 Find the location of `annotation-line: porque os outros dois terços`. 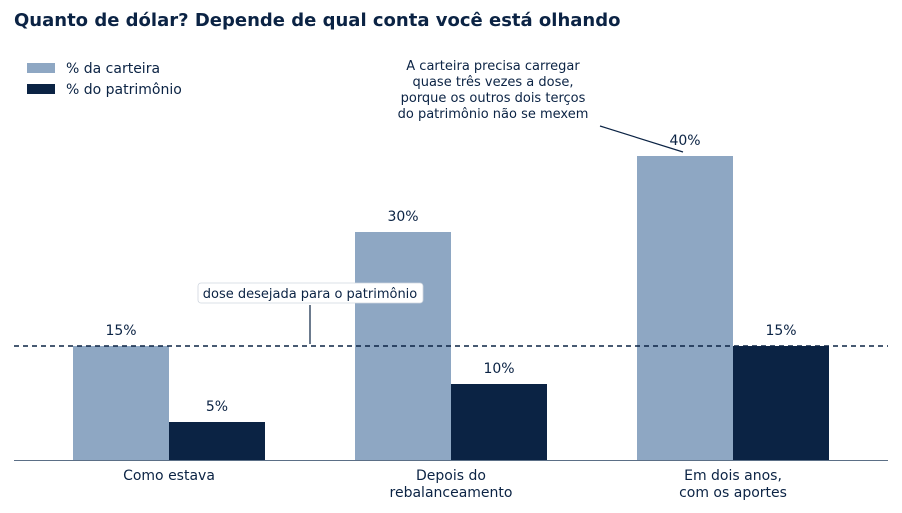

annotation-line: porque os outros dois terços is located at coordinates (493, 98).